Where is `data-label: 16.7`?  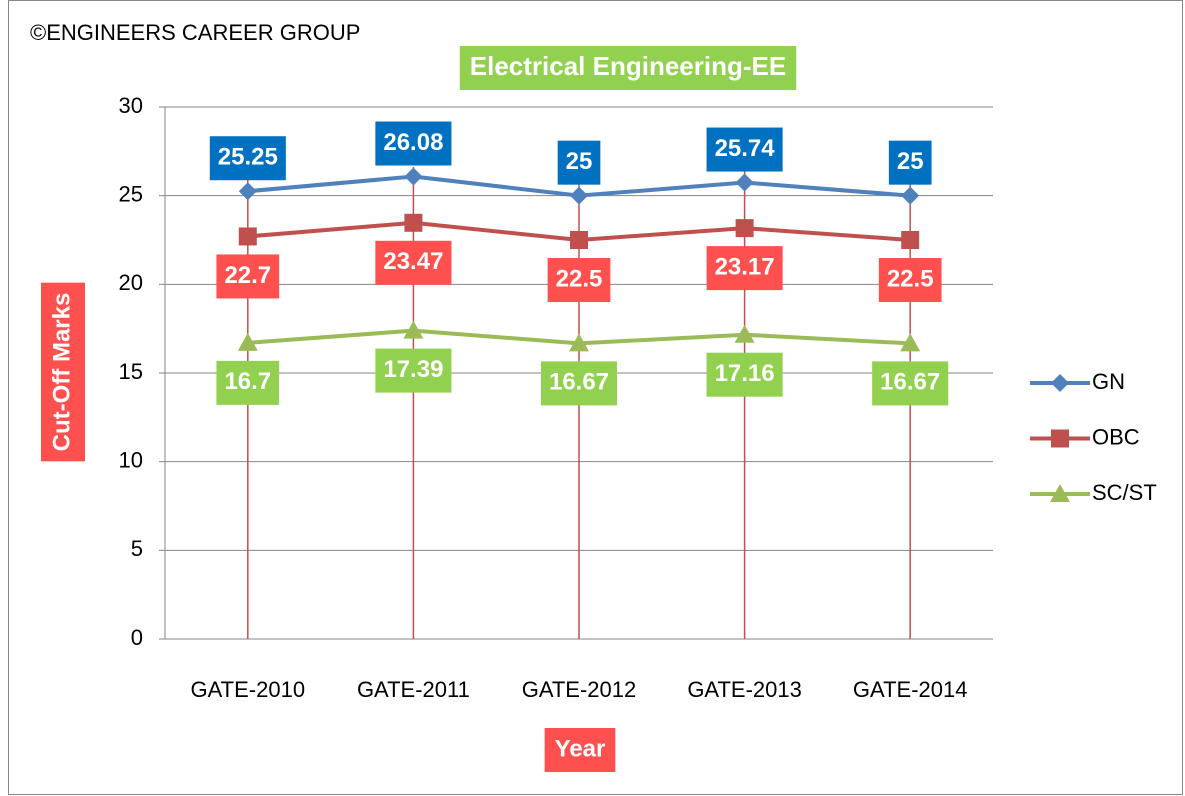
data-label: 16.7 is located at coordinates (247, 381).